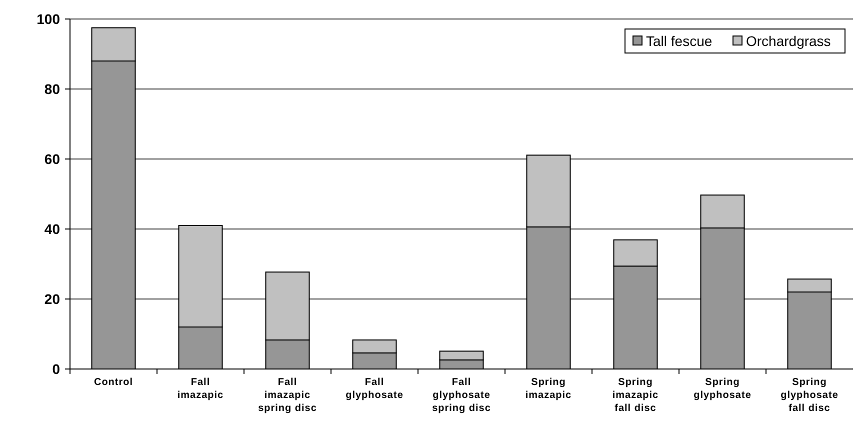  I want to click on x-tick-label: Fall imazapic, so click(200, 389).